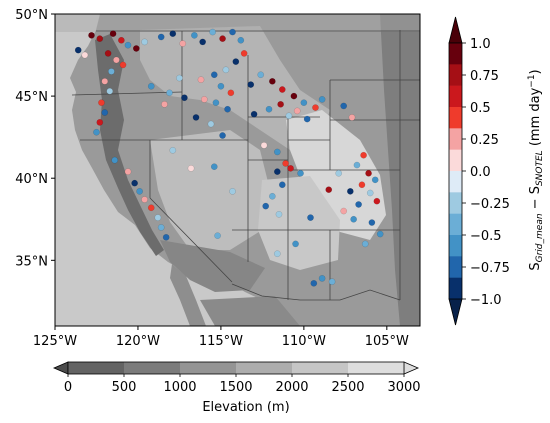 The height and width of the screenshot is (423, 550). I want to click on difference-tick-label: 0.25, so click(484, 140).